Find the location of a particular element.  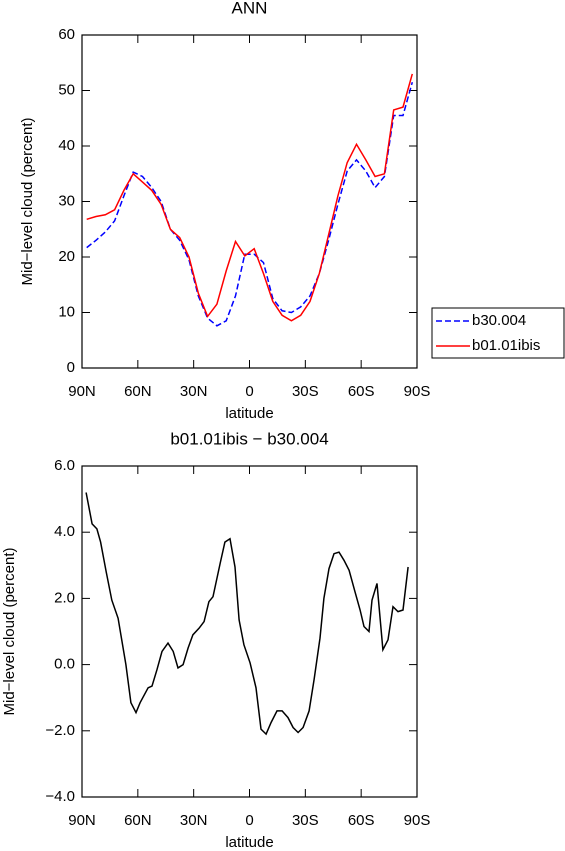

legend-box is located at coordinates (498, 333).